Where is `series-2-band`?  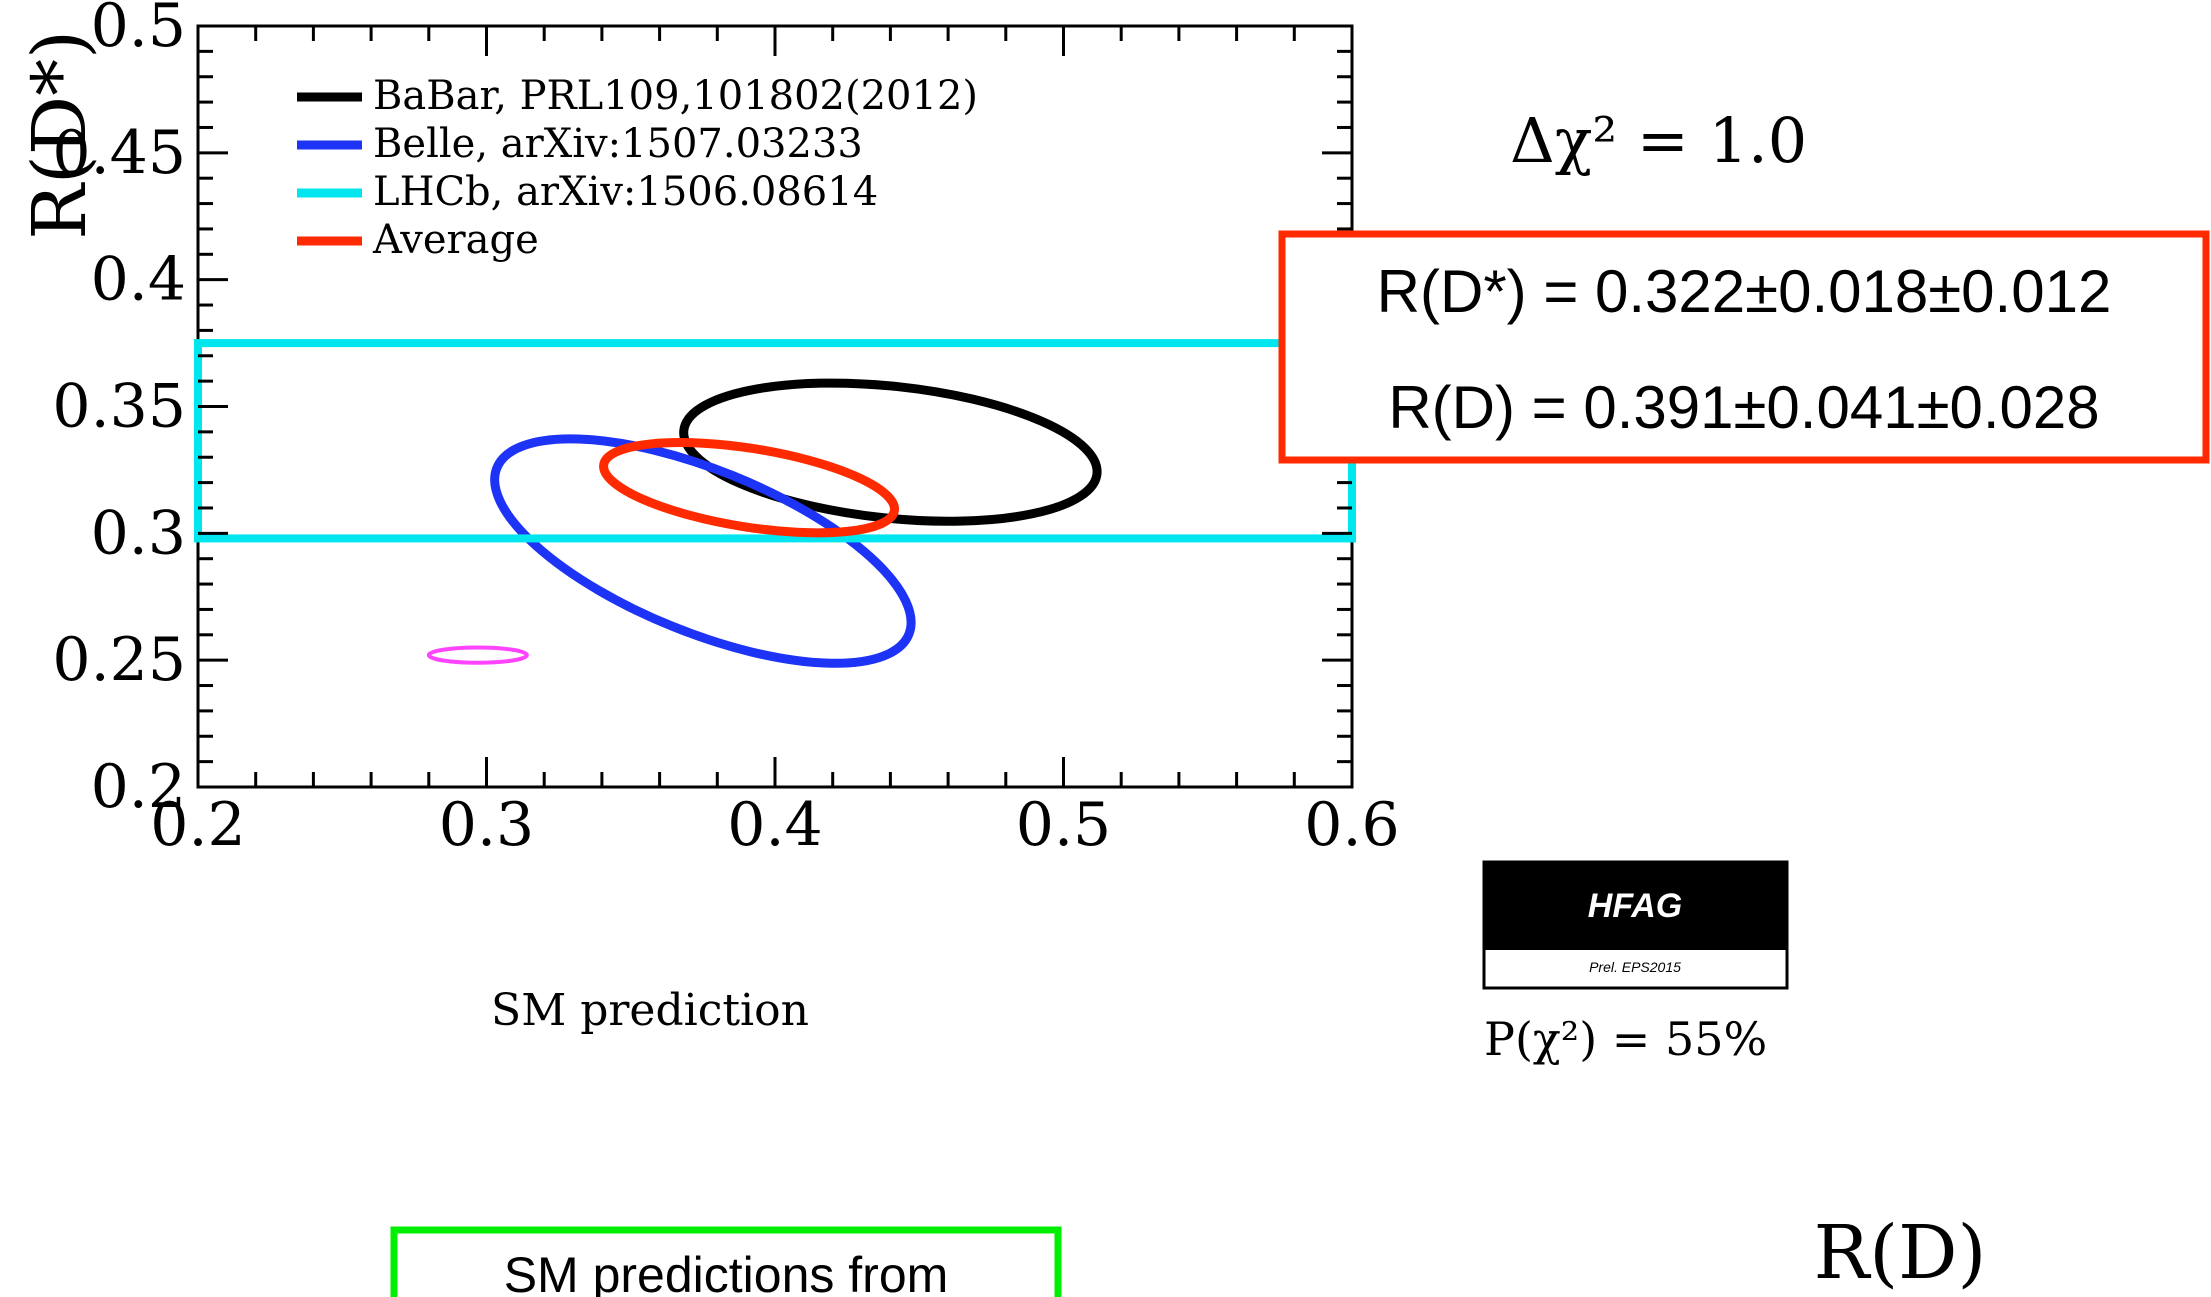
series-2-band is located at coordinates (775, 441).